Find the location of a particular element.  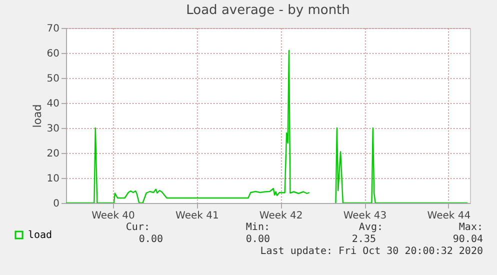

text: Cur: is located at coordinates (138, 227).